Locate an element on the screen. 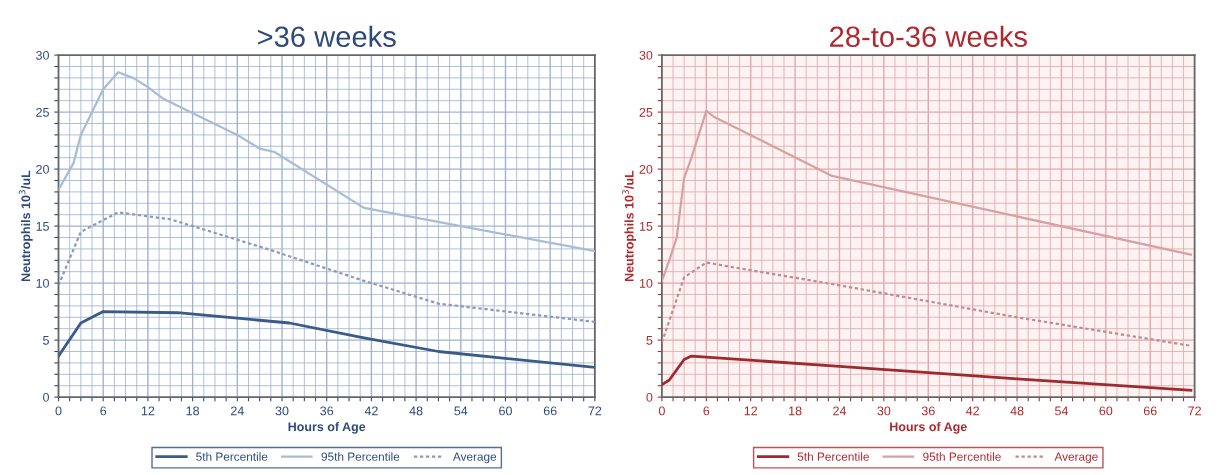 The image size is (1219, 475). chart-title: 28-to-36 weeks is located at coordinates (928, 36).